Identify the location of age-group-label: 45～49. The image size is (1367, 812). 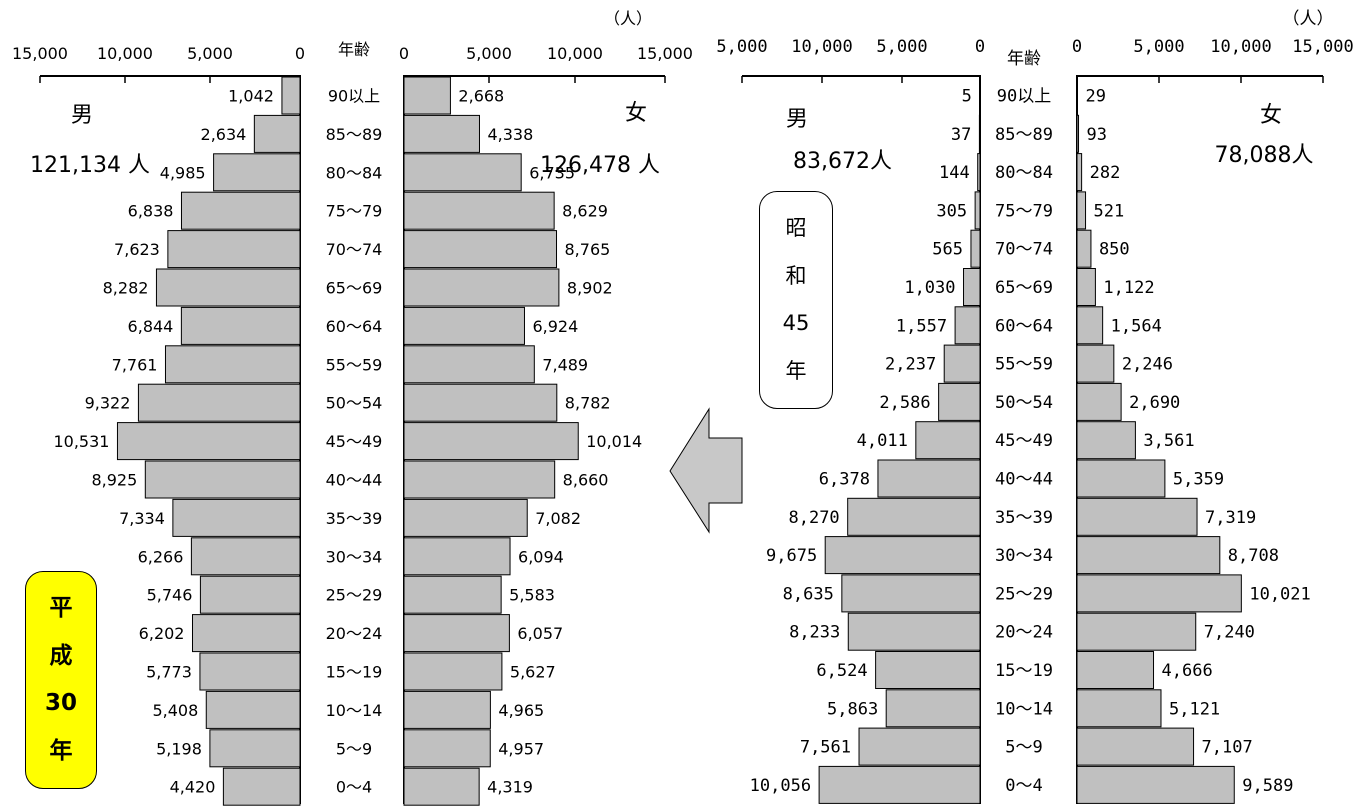
(354, 441).